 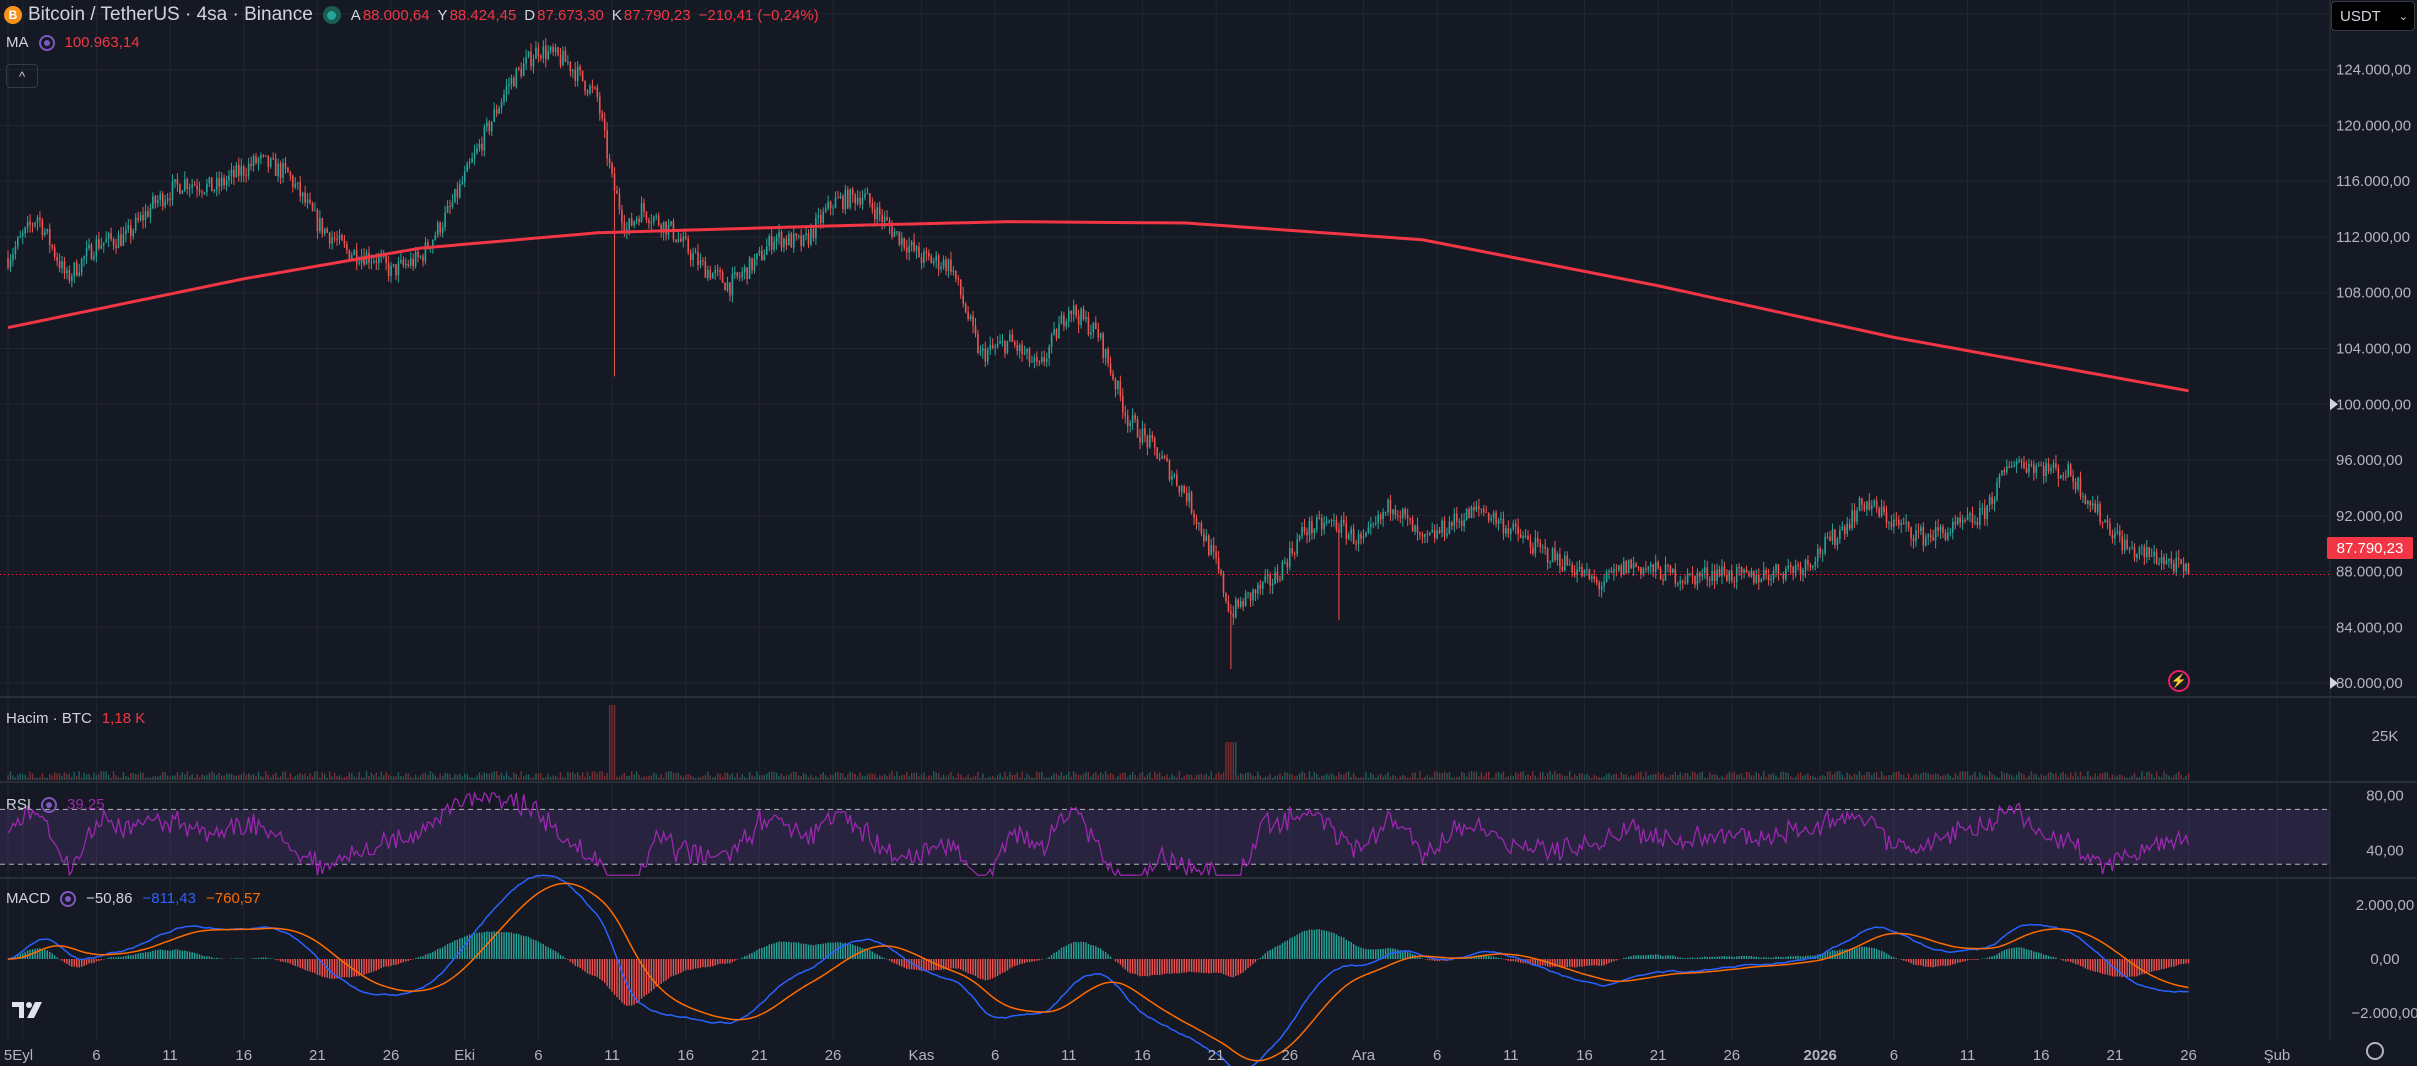 I want to click on symbol-title: Bitcoin / TetherUS · 4sa · Binance, so click(x=170, y=14).